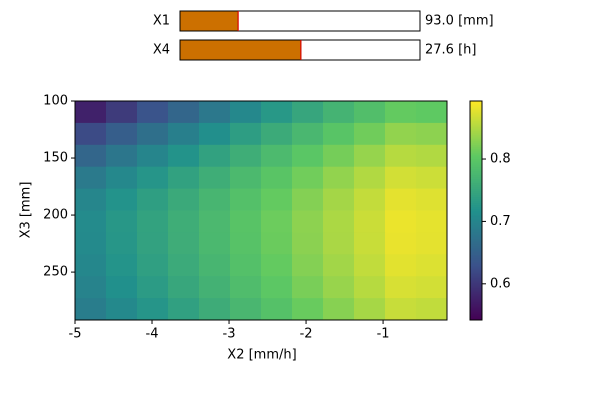 Image resolution: width=600 pixels, height=400 pixels. I want to click on colorbar-tick-label: 0.8, so click(500, 159).